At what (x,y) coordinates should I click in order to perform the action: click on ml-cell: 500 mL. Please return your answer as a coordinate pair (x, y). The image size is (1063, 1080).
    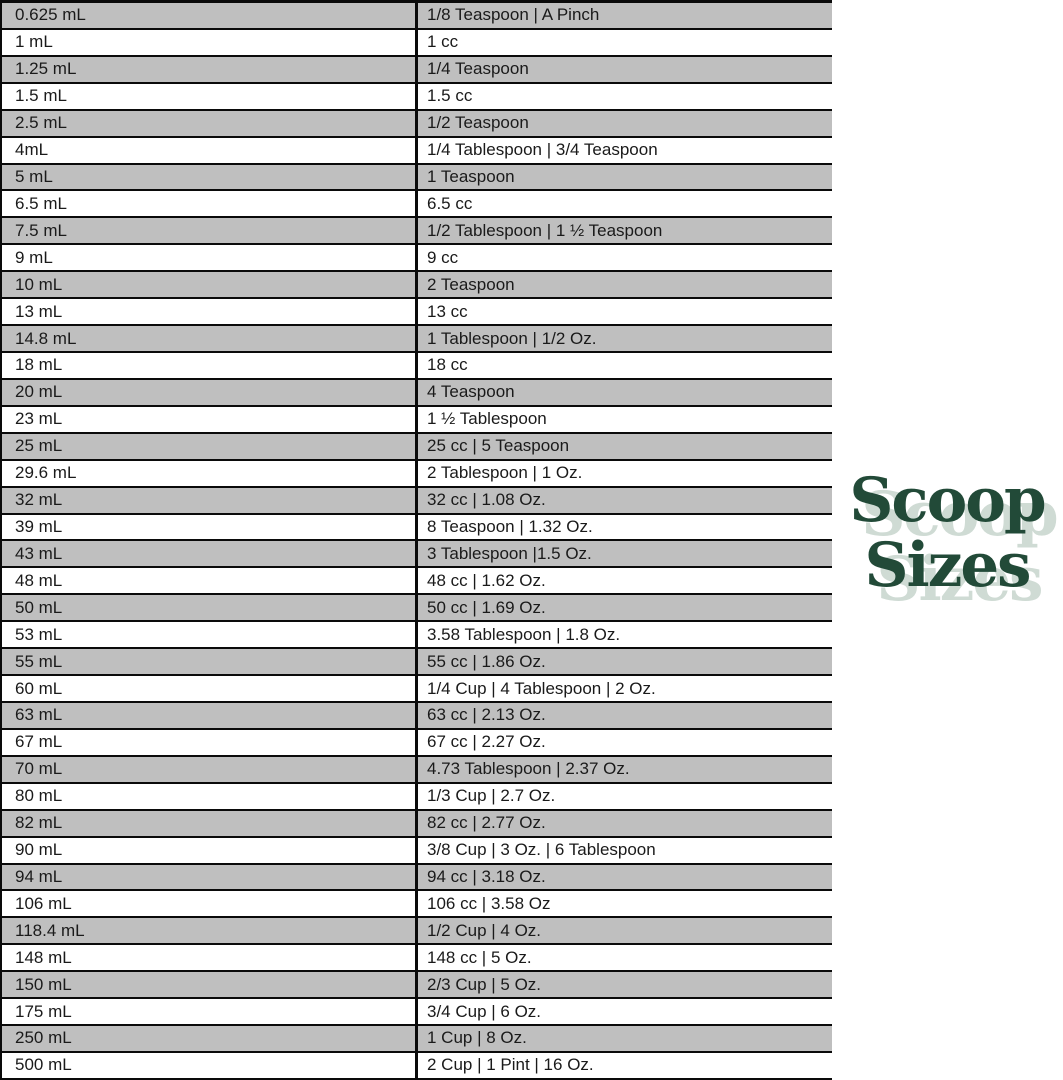
    Looking at the image, I should click on (210, 1065).